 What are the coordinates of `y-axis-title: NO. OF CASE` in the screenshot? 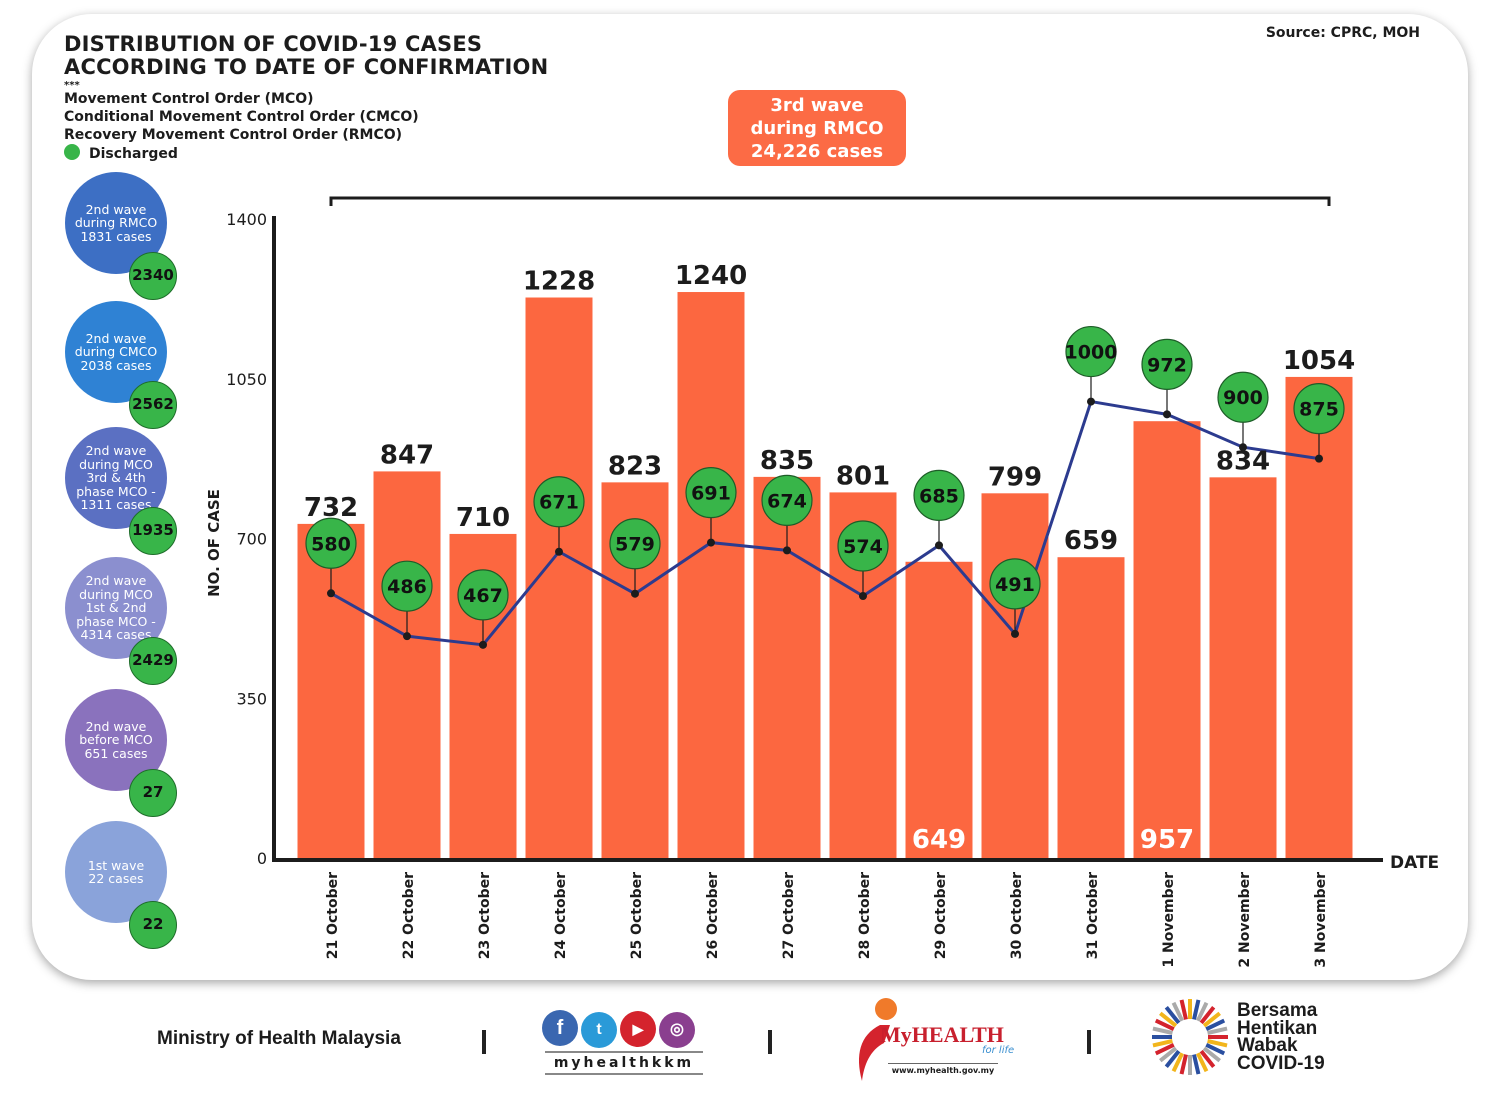 It's located at (214, 543).